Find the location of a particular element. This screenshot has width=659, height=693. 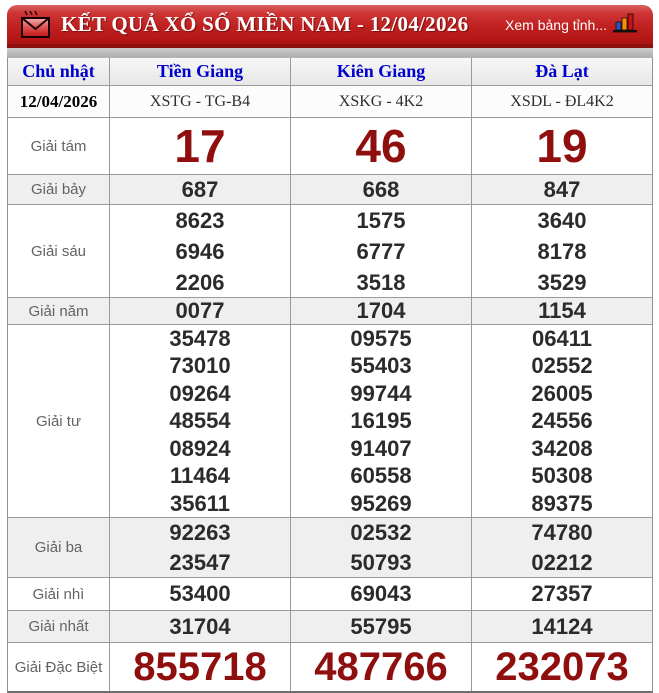

province-header-tien-giang: Tiền Giang is located at coordinates (200, 71).